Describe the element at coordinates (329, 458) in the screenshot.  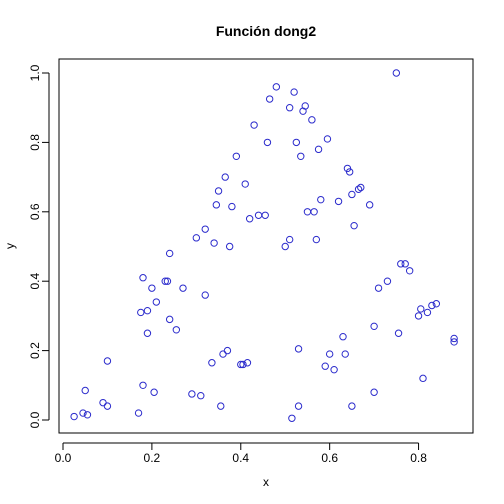
I see `x-tick-label: 0.6` at that location.